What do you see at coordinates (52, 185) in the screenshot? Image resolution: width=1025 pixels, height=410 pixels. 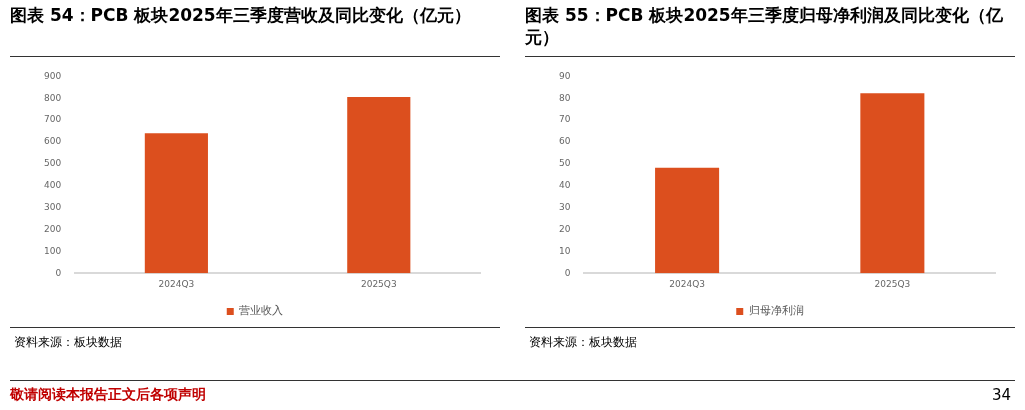 I see `y-tick-label: 400` at bounding box center [52, 185].